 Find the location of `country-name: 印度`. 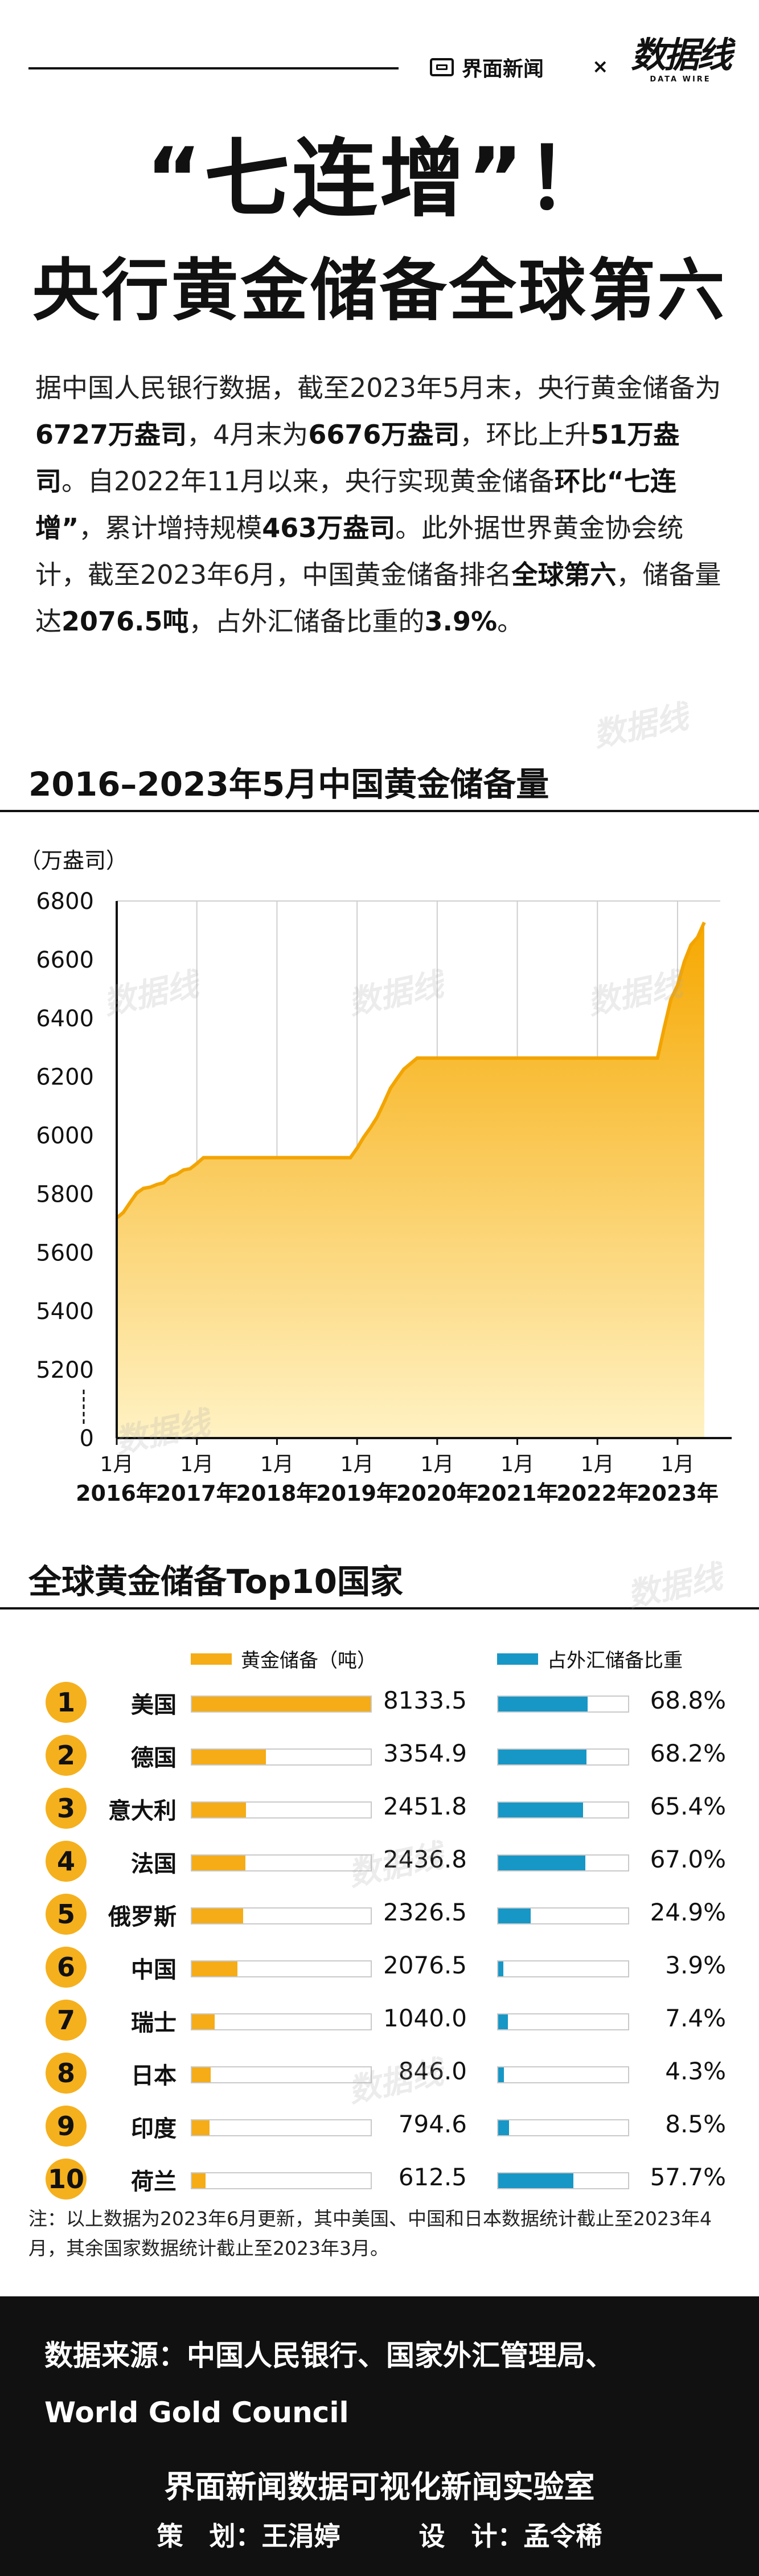

country-name: 印度 is located at coordinates (154, 2129).